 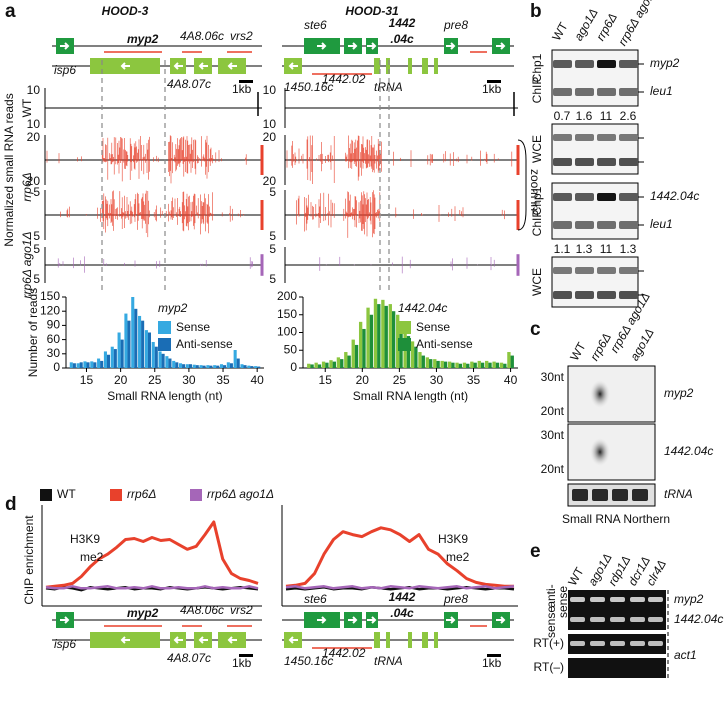 What do you see at coordinates (553, 435) in the screenshot?
I see `label: 30nt` at bounding box center [553, 435].